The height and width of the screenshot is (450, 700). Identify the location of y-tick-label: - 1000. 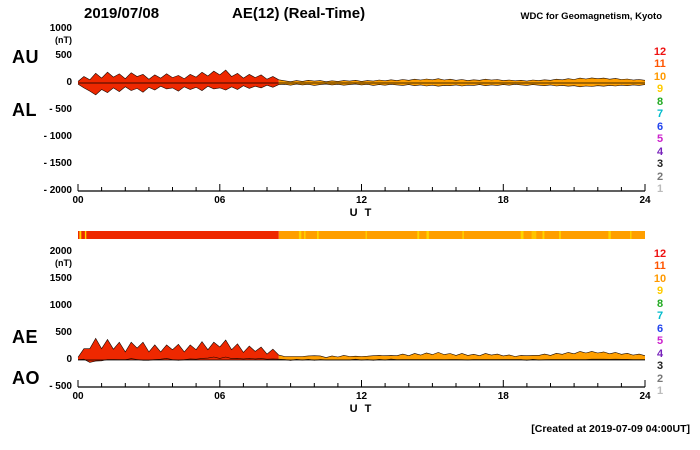
(57, 136).